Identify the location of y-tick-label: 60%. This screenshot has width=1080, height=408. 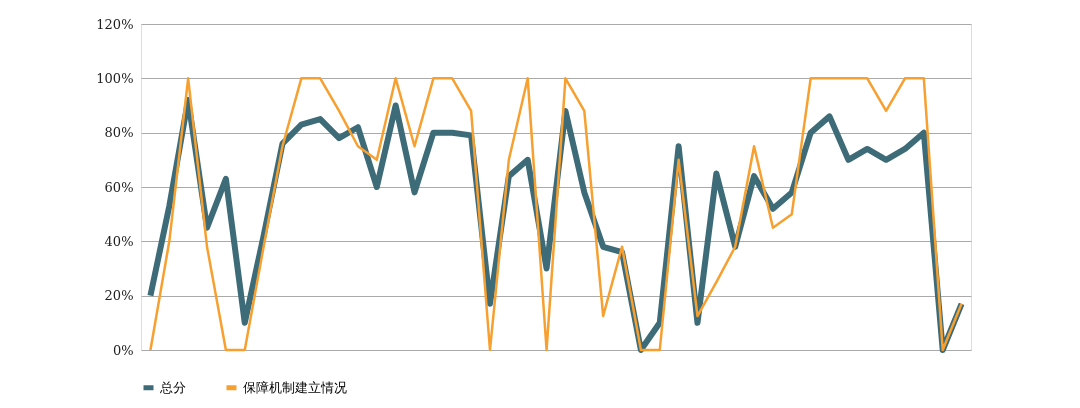
(119, 187).